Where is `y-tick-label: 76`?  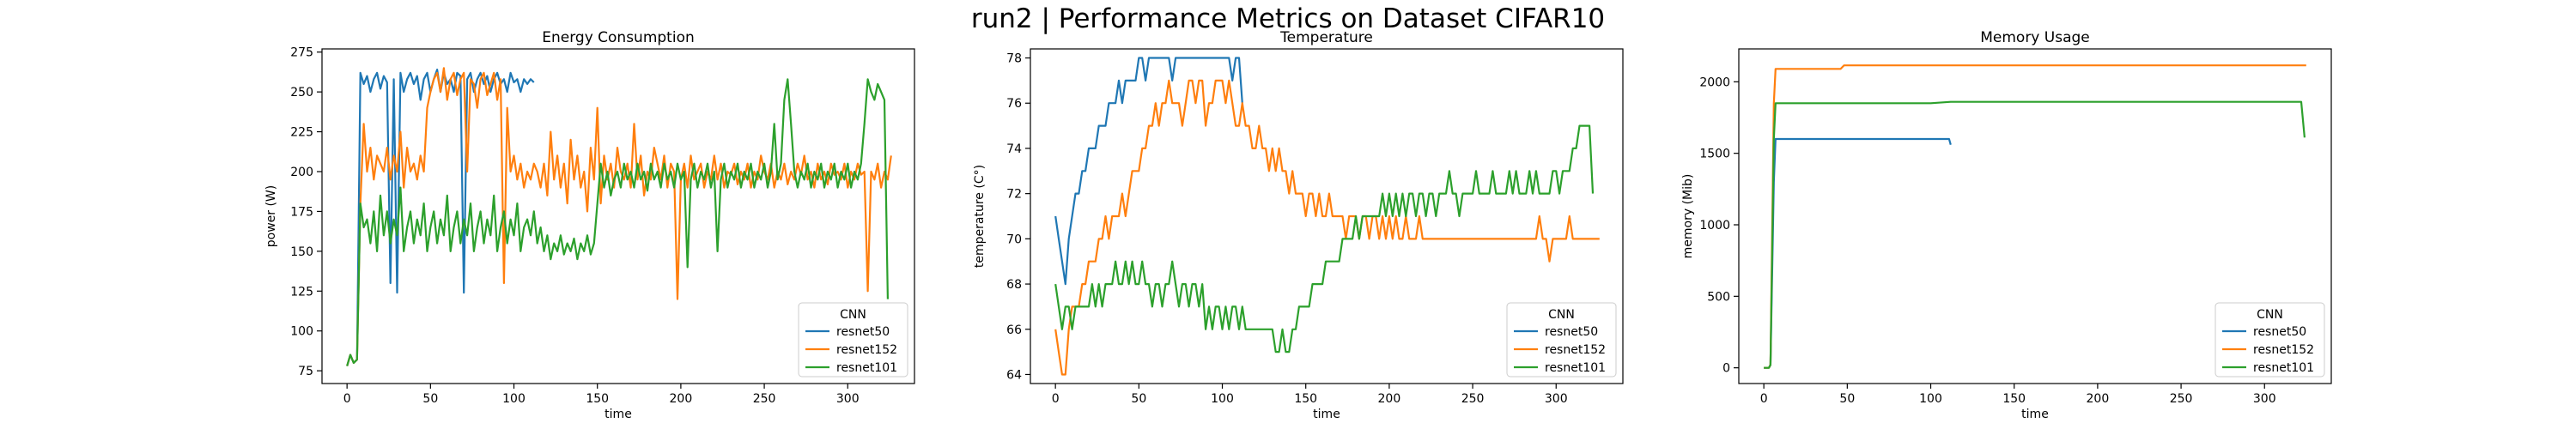 y-tick-label: 76 is located at coordinates (1014, 104).